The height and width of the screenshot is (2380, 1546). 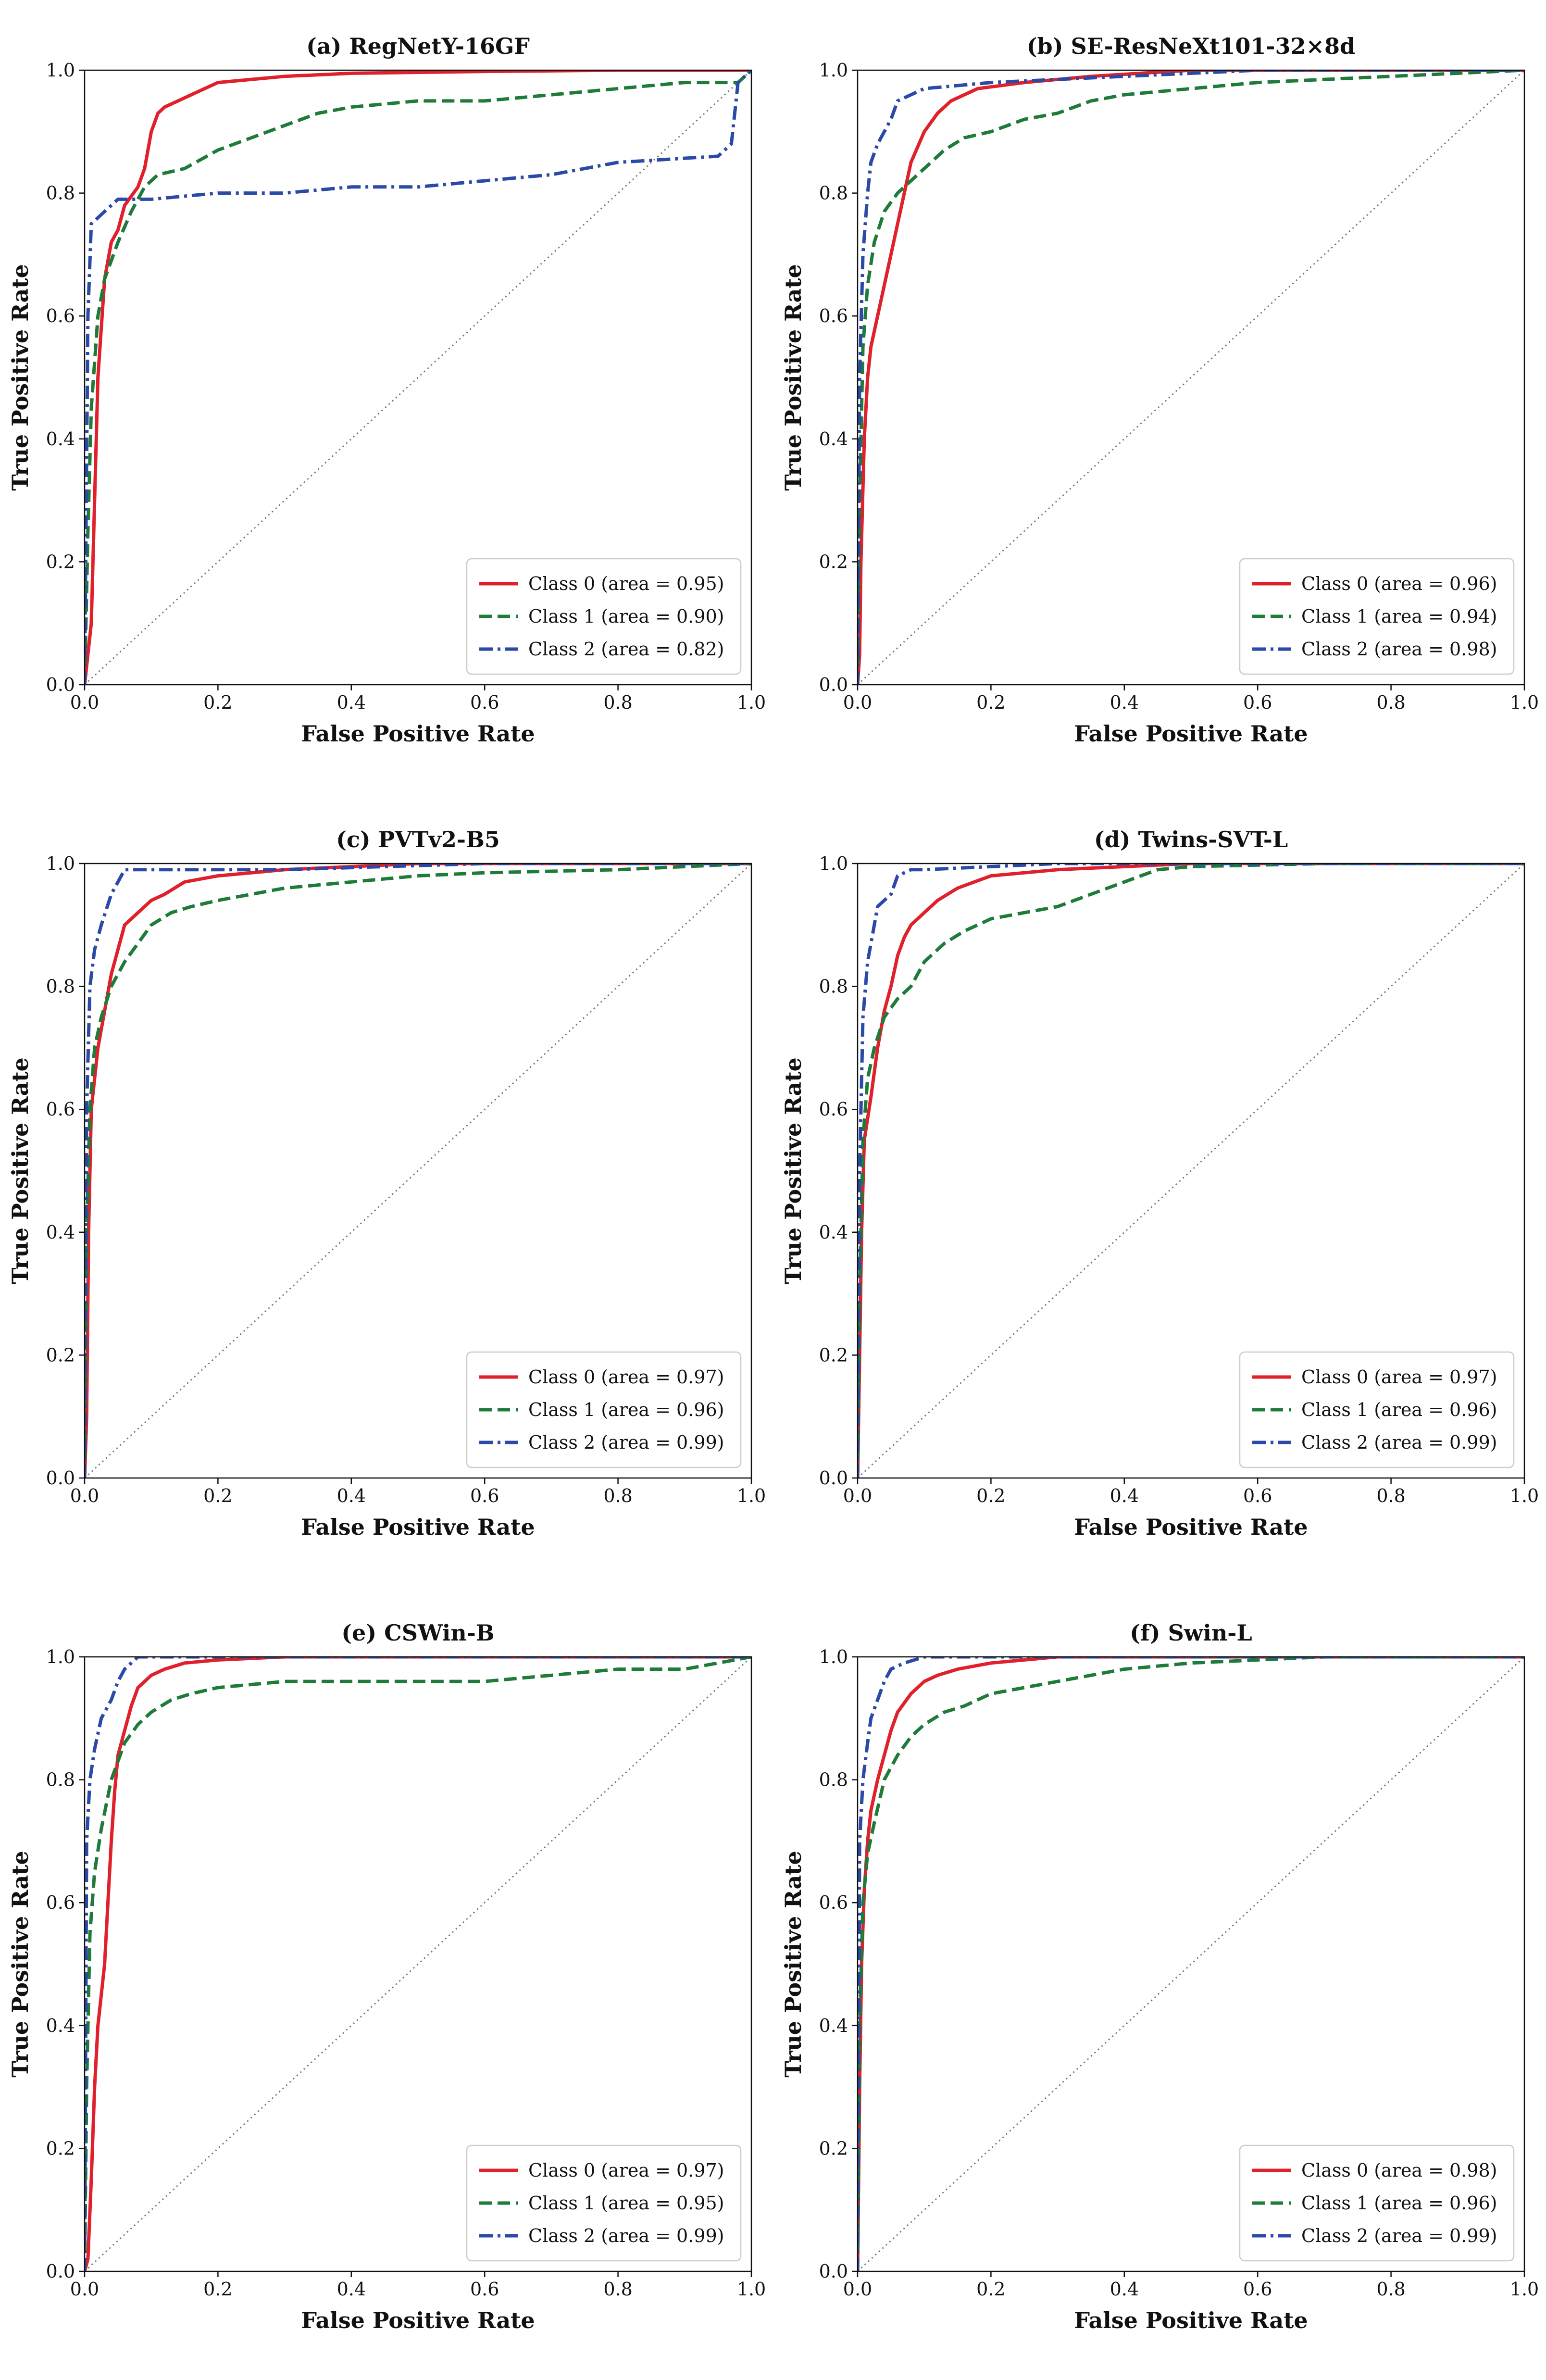 What do you see at coordinates (418, 46) in the screenshot?
I see `chart-title: (a) RegNetY-16GF` at bounding box center [418, 46].